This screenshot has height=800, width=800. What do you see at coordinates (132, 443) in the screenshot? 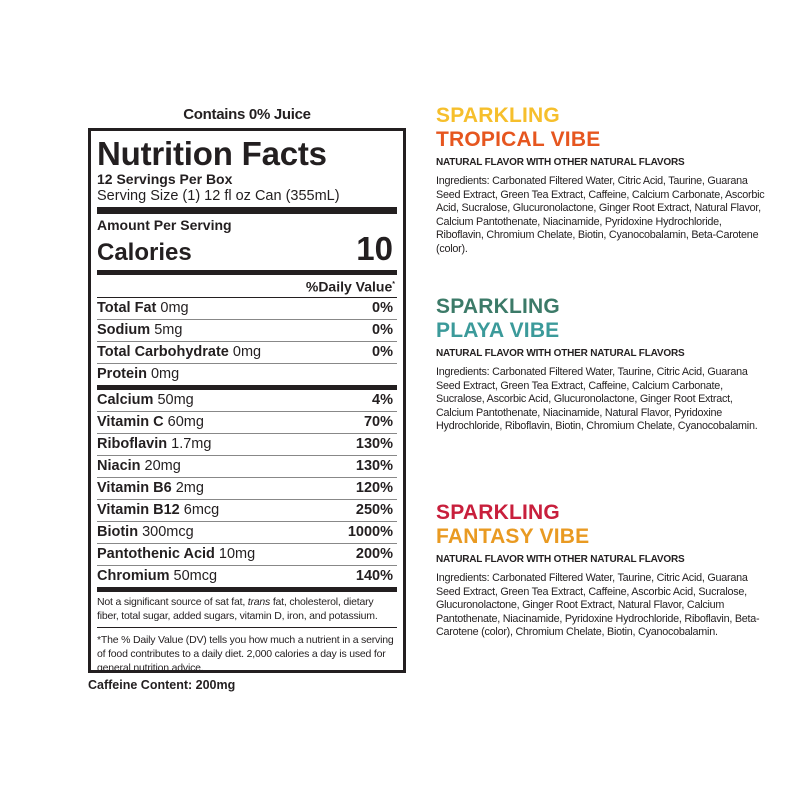
I see `nutrient-name: Riboflavin` at bounding box center [132, 443].